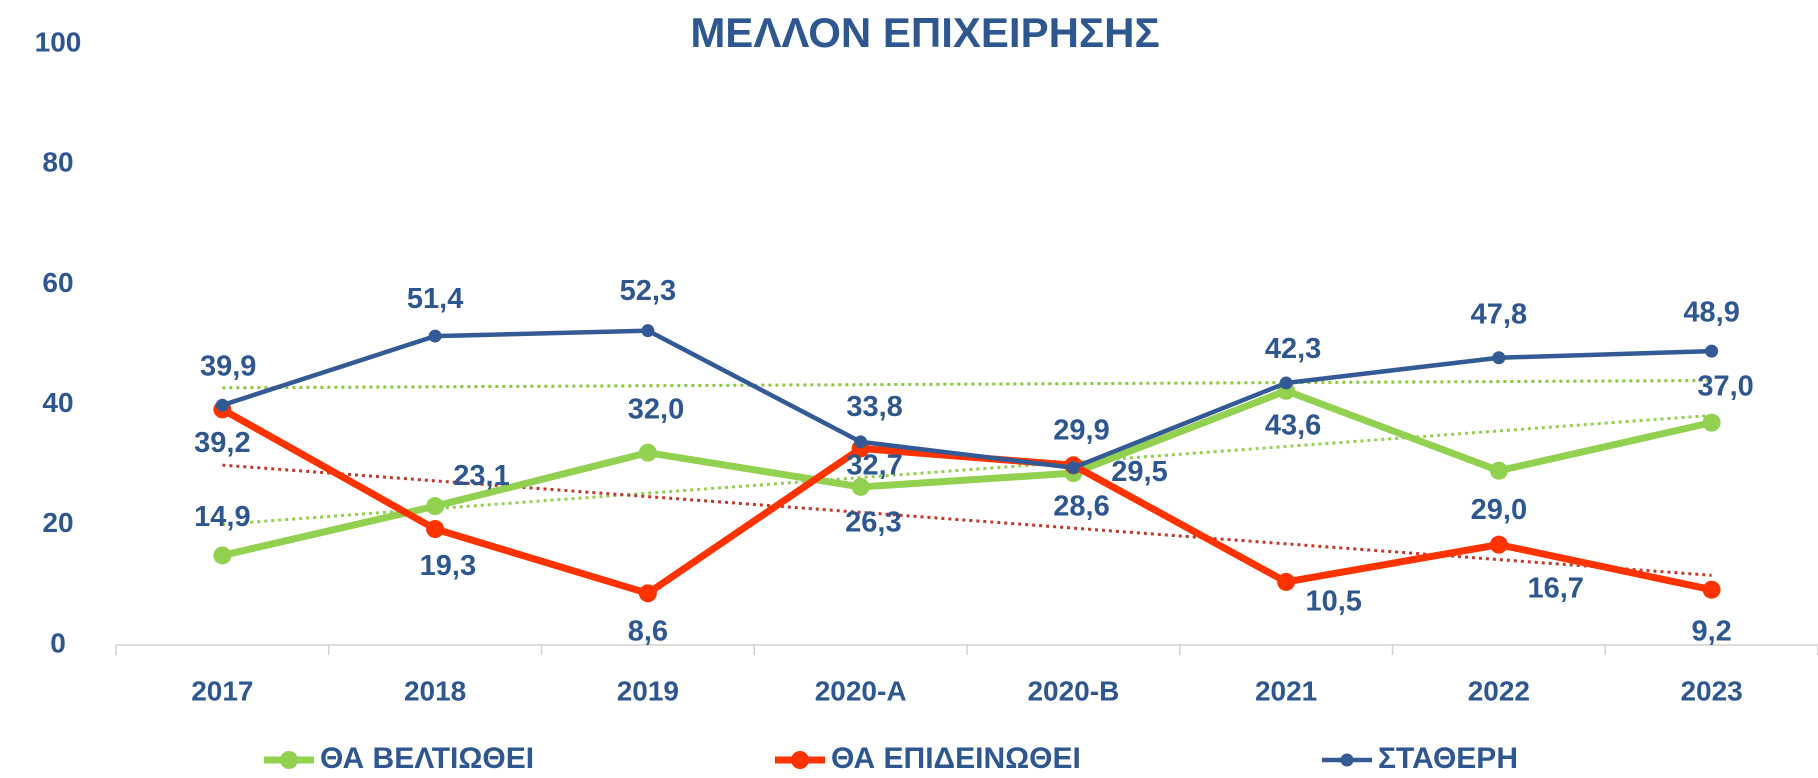  I want to click on x-tick-label: 2023, so click(1711, 690).